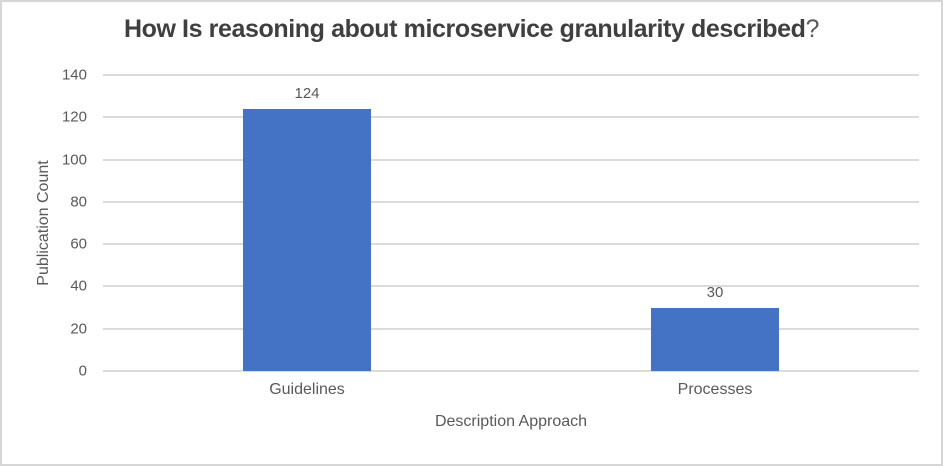 Image resolution: width=943 pixels, height=466 pixels. I want to click on y-tick-label: 40, so click(78, 286).